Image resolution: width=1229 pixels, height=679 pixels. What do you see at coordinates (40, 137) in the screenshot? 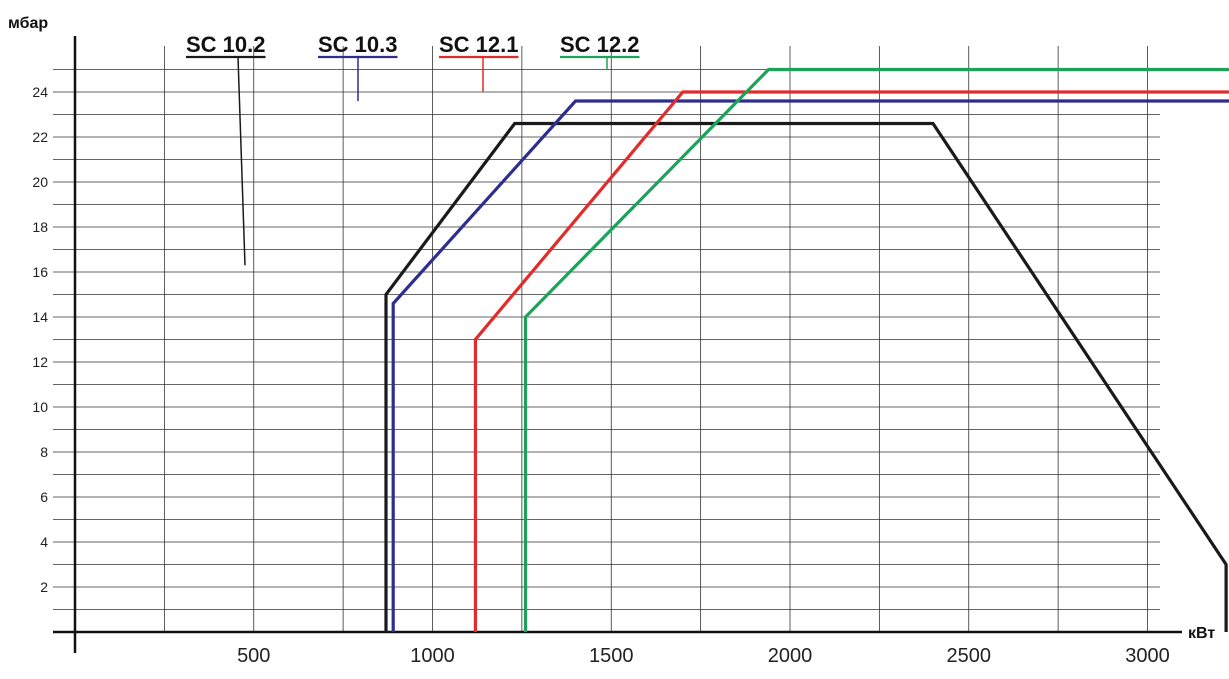
I see `y-tick-label: 22` at bounding box center [40, 137].